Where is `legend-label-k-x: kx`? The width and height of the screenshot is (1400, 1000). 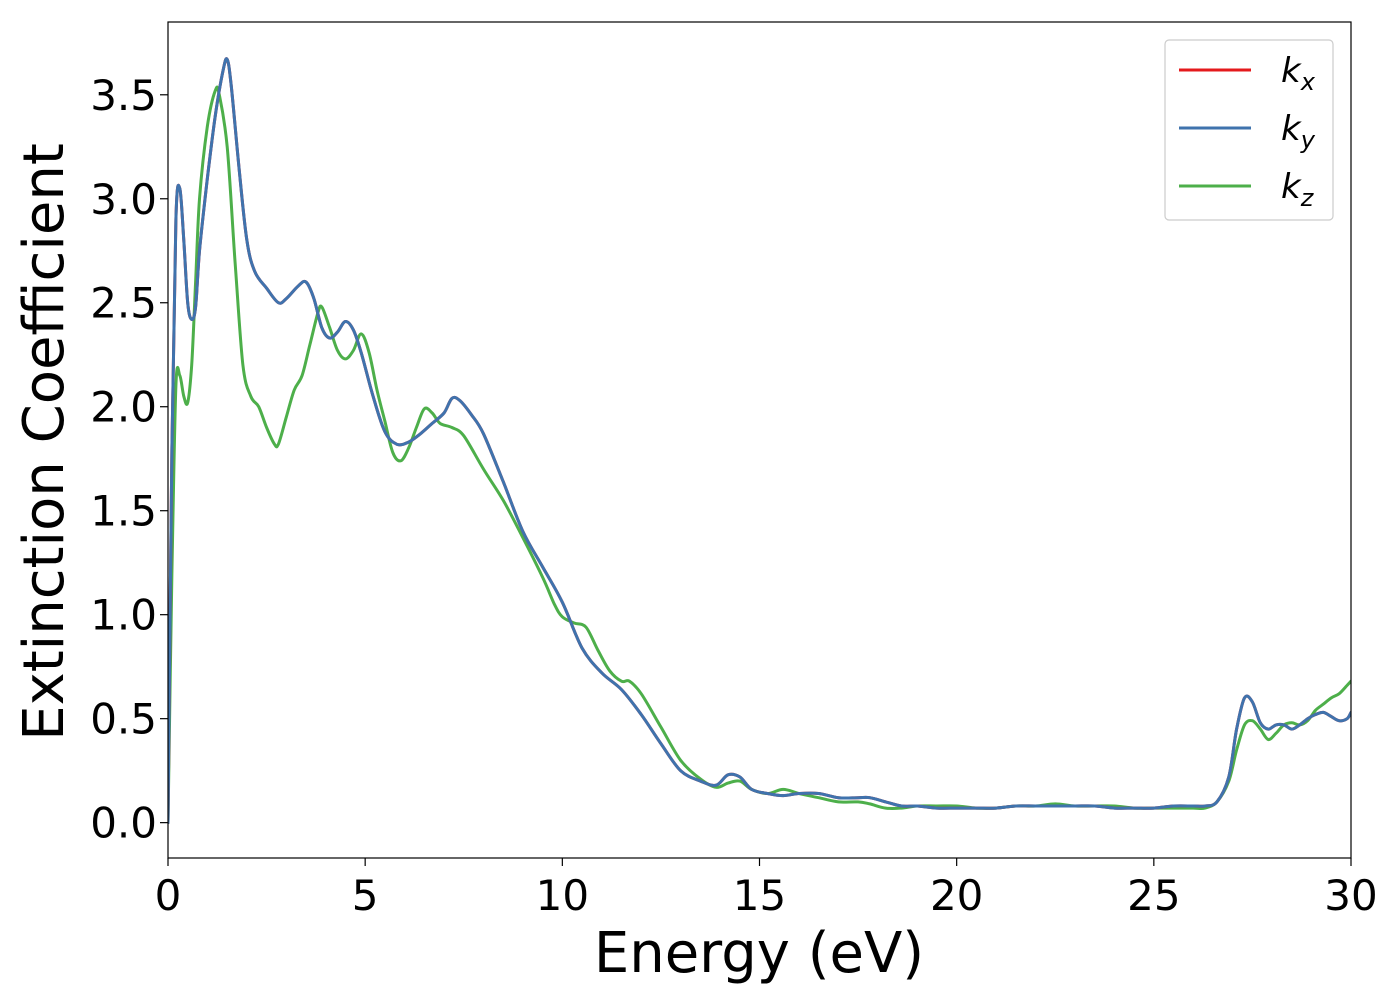
legend-label-k-x: kx is located at coordinates (1298, 73).